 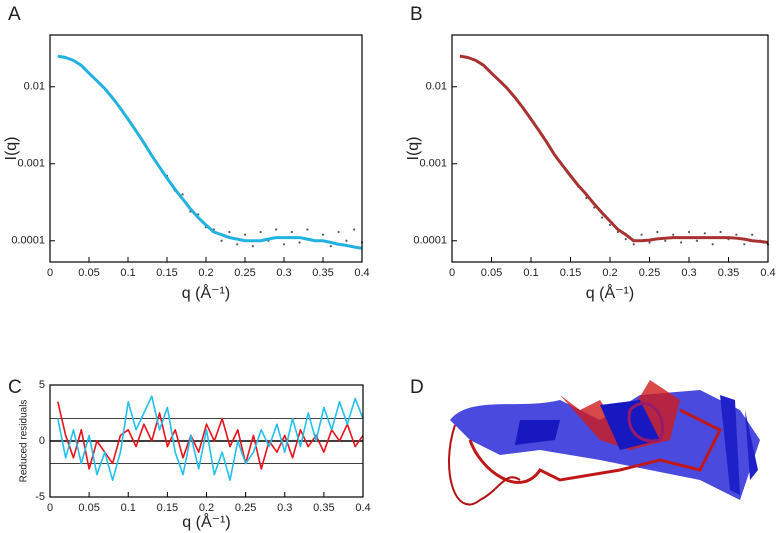 I want to click on y-tick-label: 5, so click(x=42, y=385).